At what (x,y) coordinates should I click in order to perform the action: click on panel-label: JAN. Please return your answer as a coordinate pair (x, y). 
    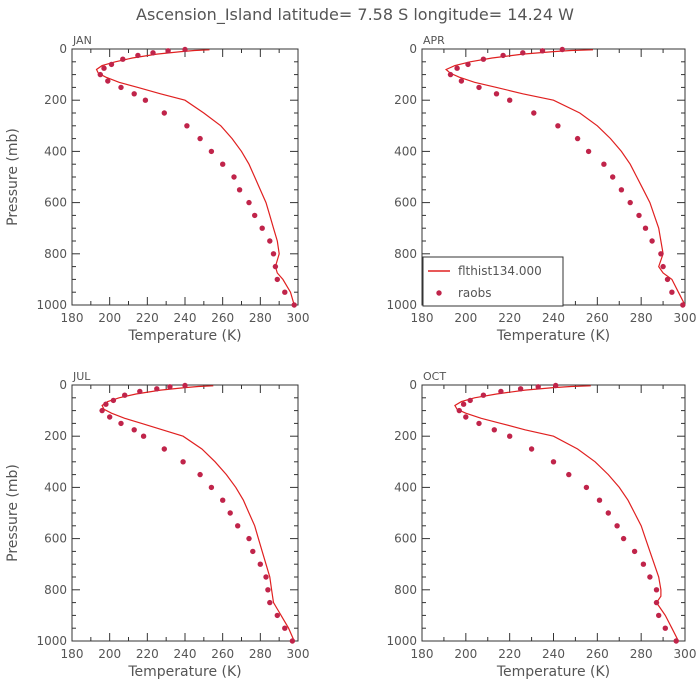
    Looking at the image, I should click on (82, 40).